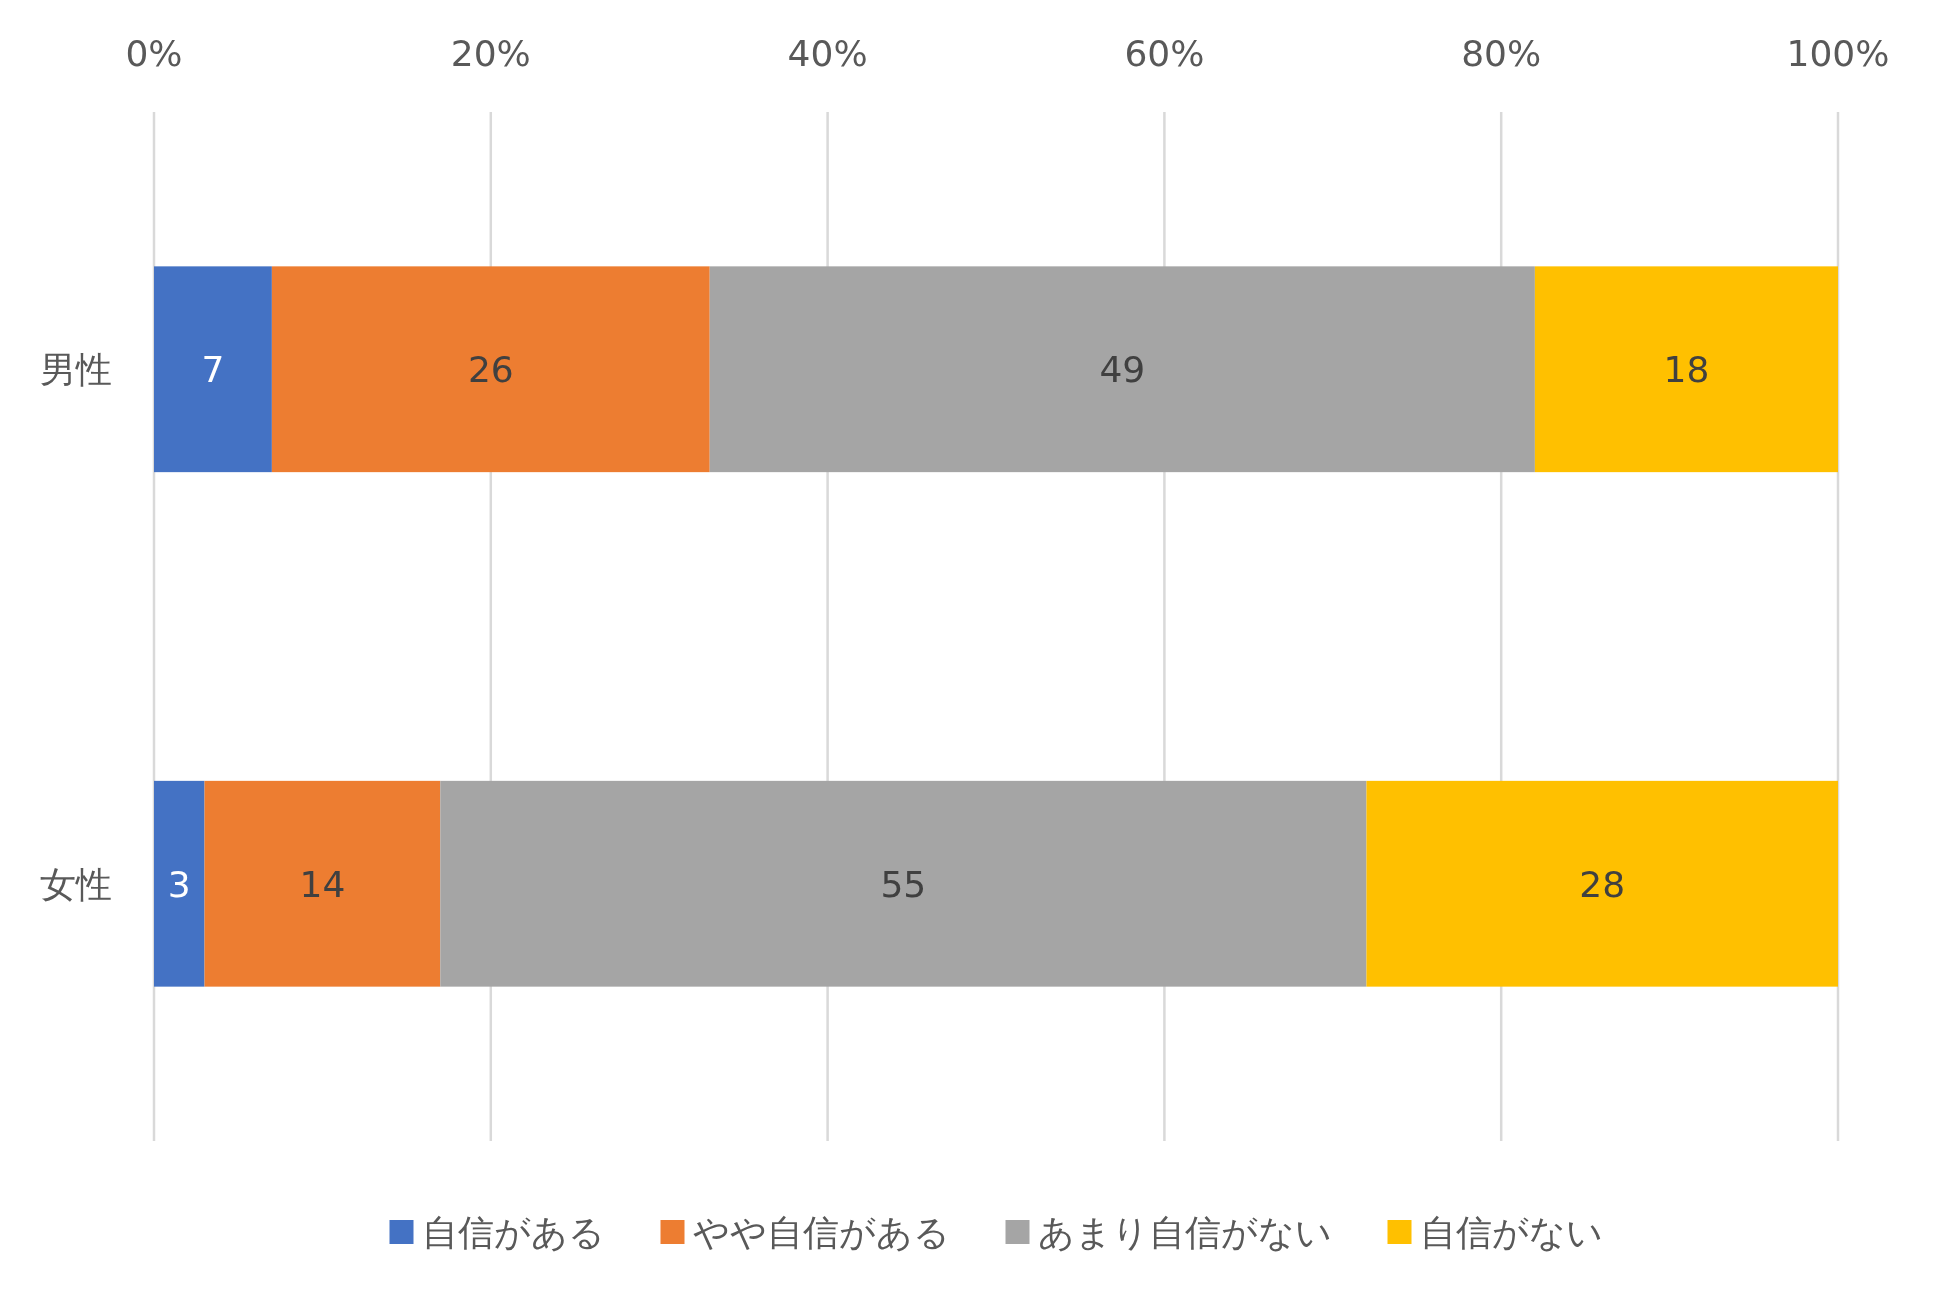  I want to click on data-label: 14, so click(322, 884).